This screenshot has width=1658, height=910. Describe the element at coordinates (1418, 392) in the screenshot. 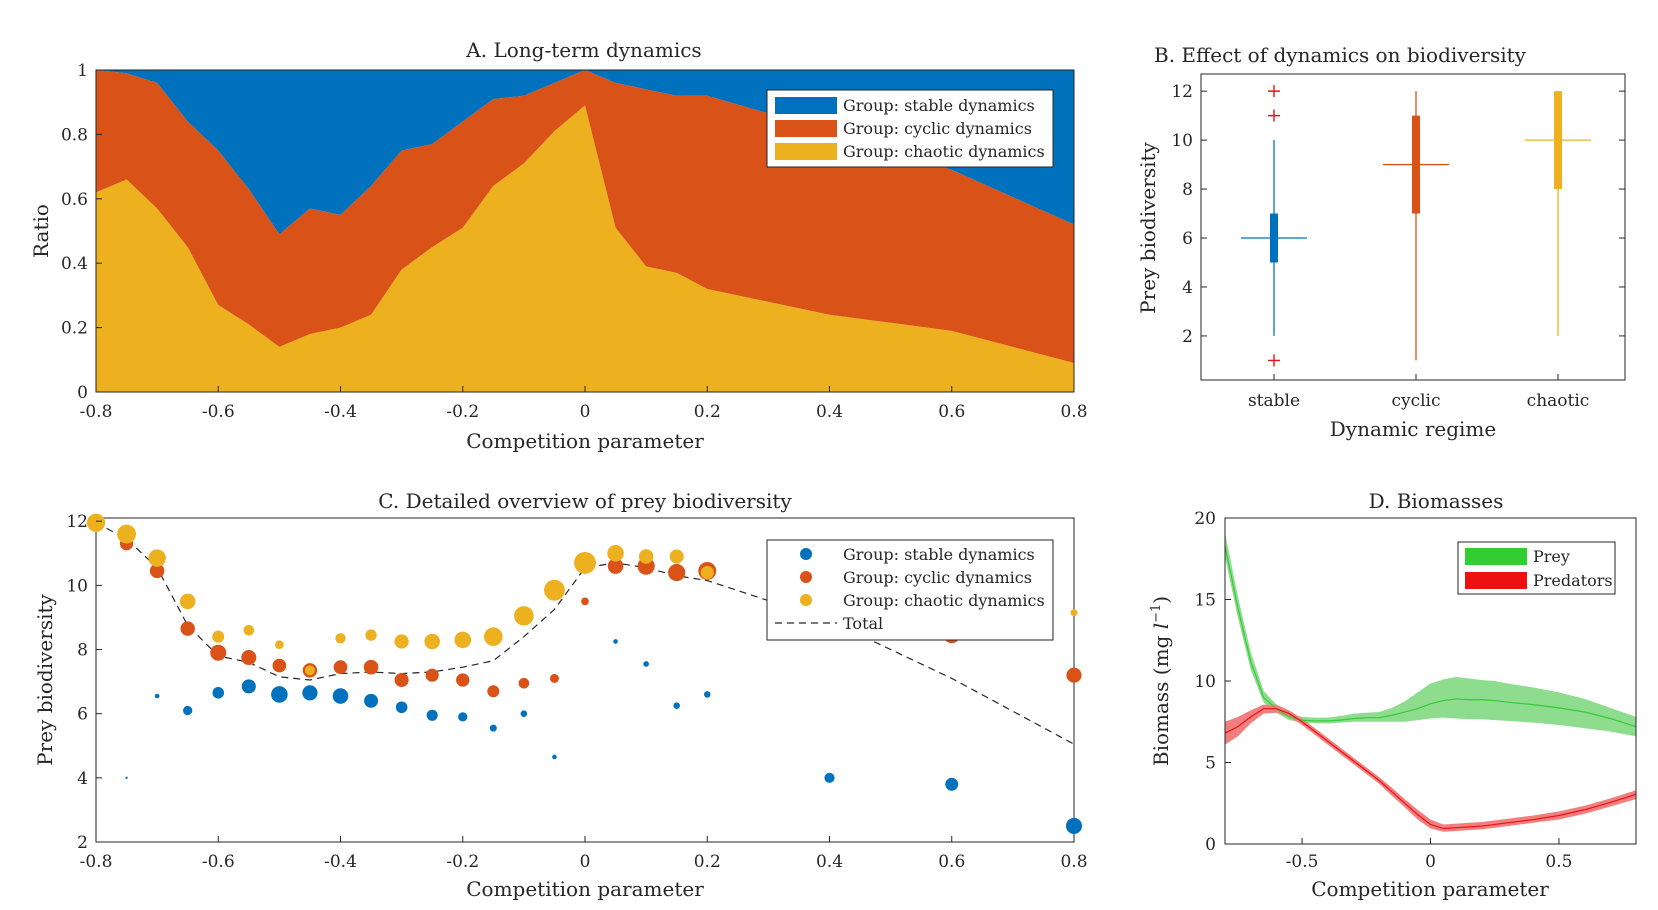

I see `panel-b-x-ticks: stable cyclic chaotic` at that location.